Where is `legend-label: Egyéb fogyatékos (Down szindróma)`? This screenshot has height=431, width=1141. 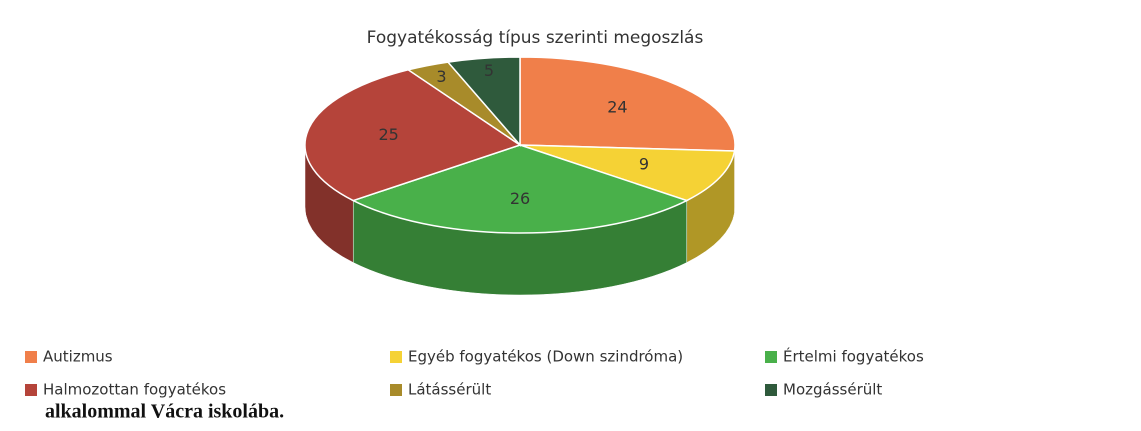 legend-label: Egyéb fogyatékos (Down szindróma) is located at coordinates (545, 357).